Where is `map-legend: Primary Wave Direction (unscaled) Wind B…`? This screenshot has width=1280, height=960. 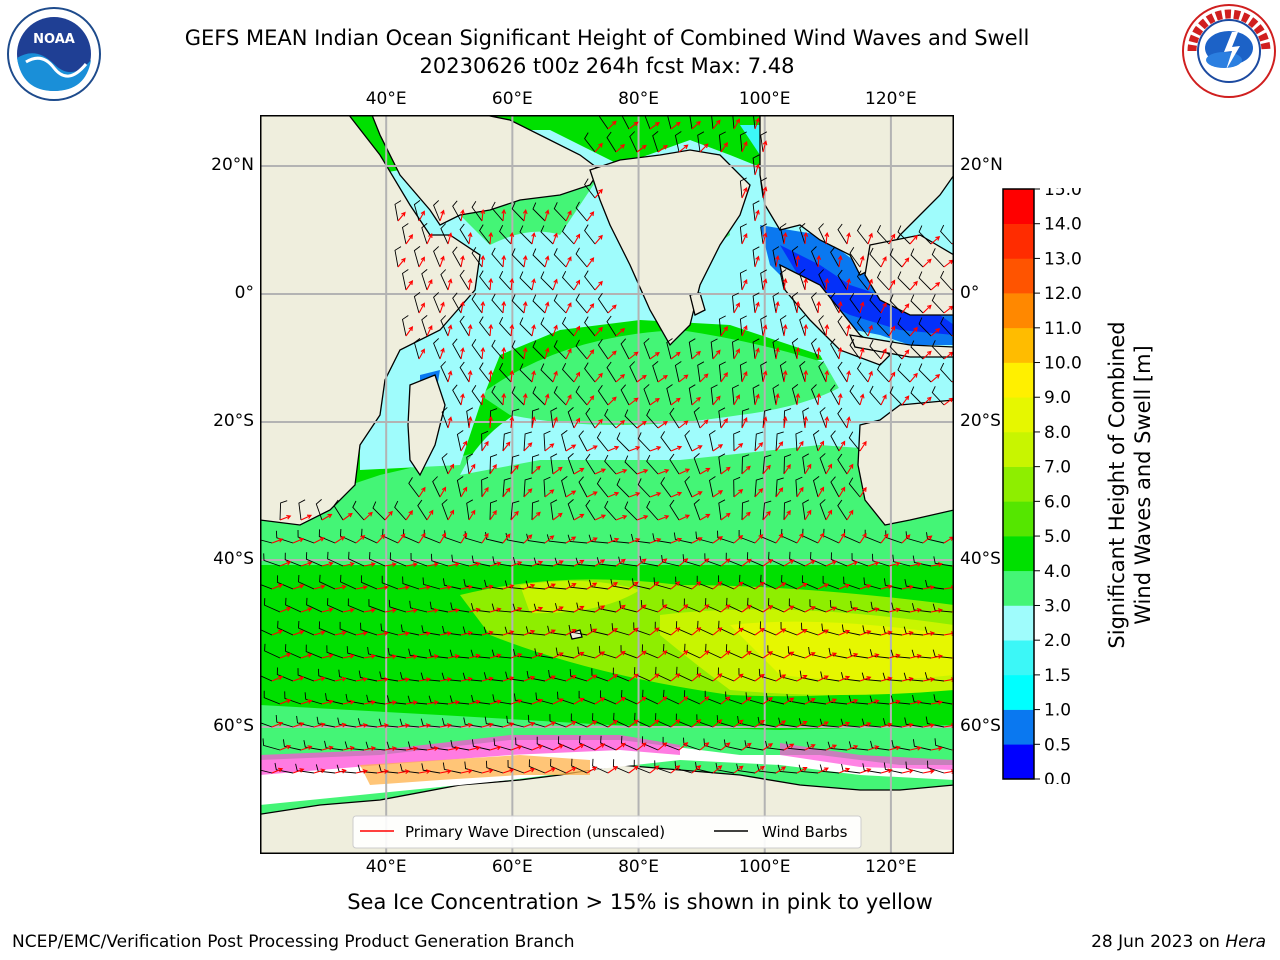
map-legend: Primary Wave Direction (unscaled) Wind B… is located at coordinates (607, 832).